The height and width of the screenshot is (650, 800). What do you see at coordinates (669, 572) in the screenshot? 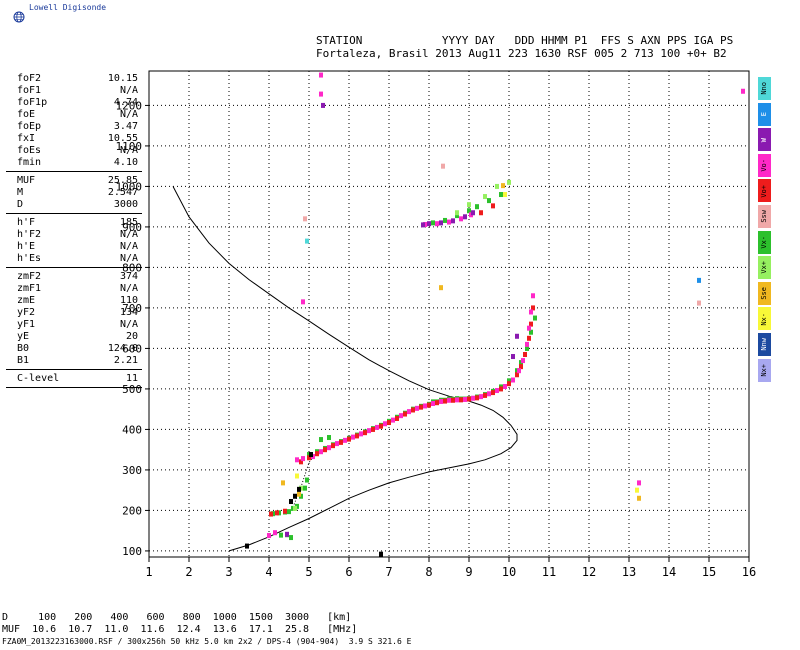
I see `x-tick-label: 14` at bounding box center [669, 572].